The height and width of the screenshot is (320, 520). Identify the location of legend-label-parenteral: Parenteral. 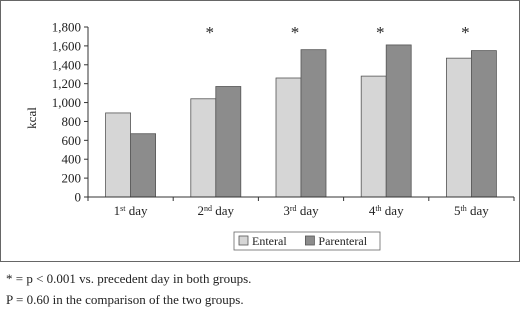
(342, 241).